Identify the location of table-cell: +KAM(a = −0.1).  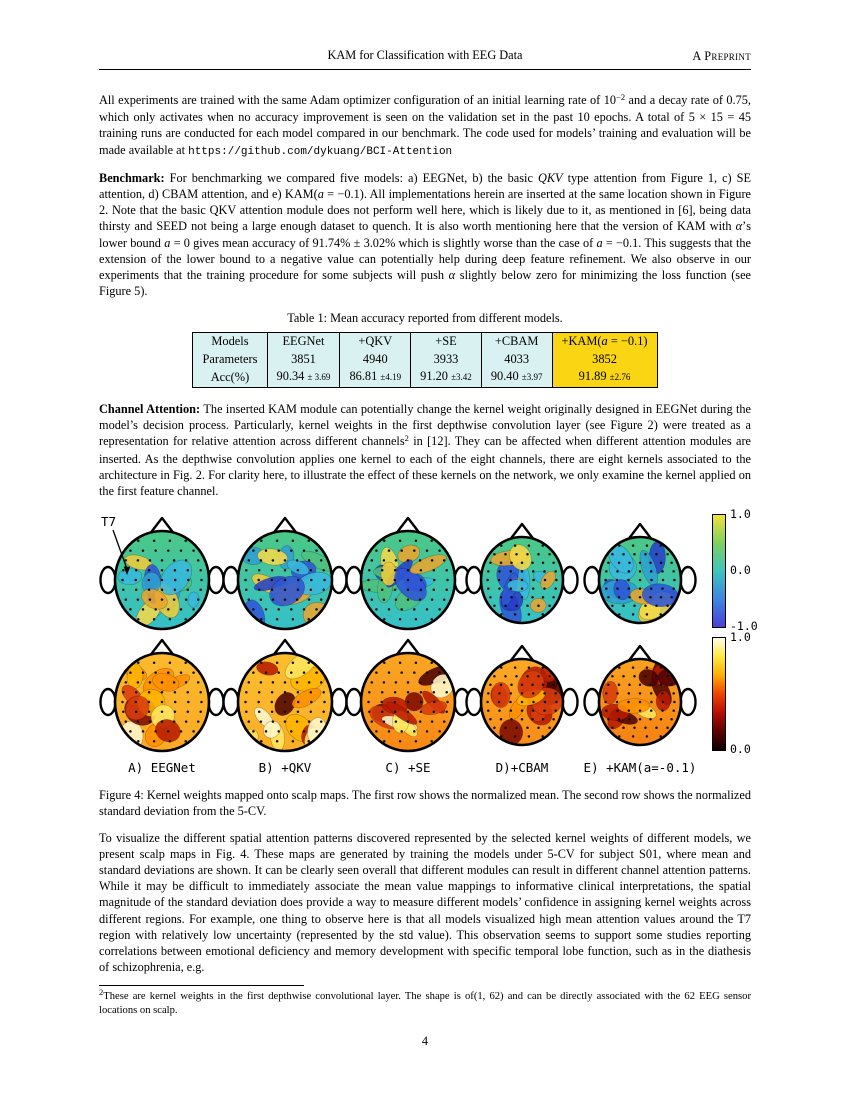
(604, 341).